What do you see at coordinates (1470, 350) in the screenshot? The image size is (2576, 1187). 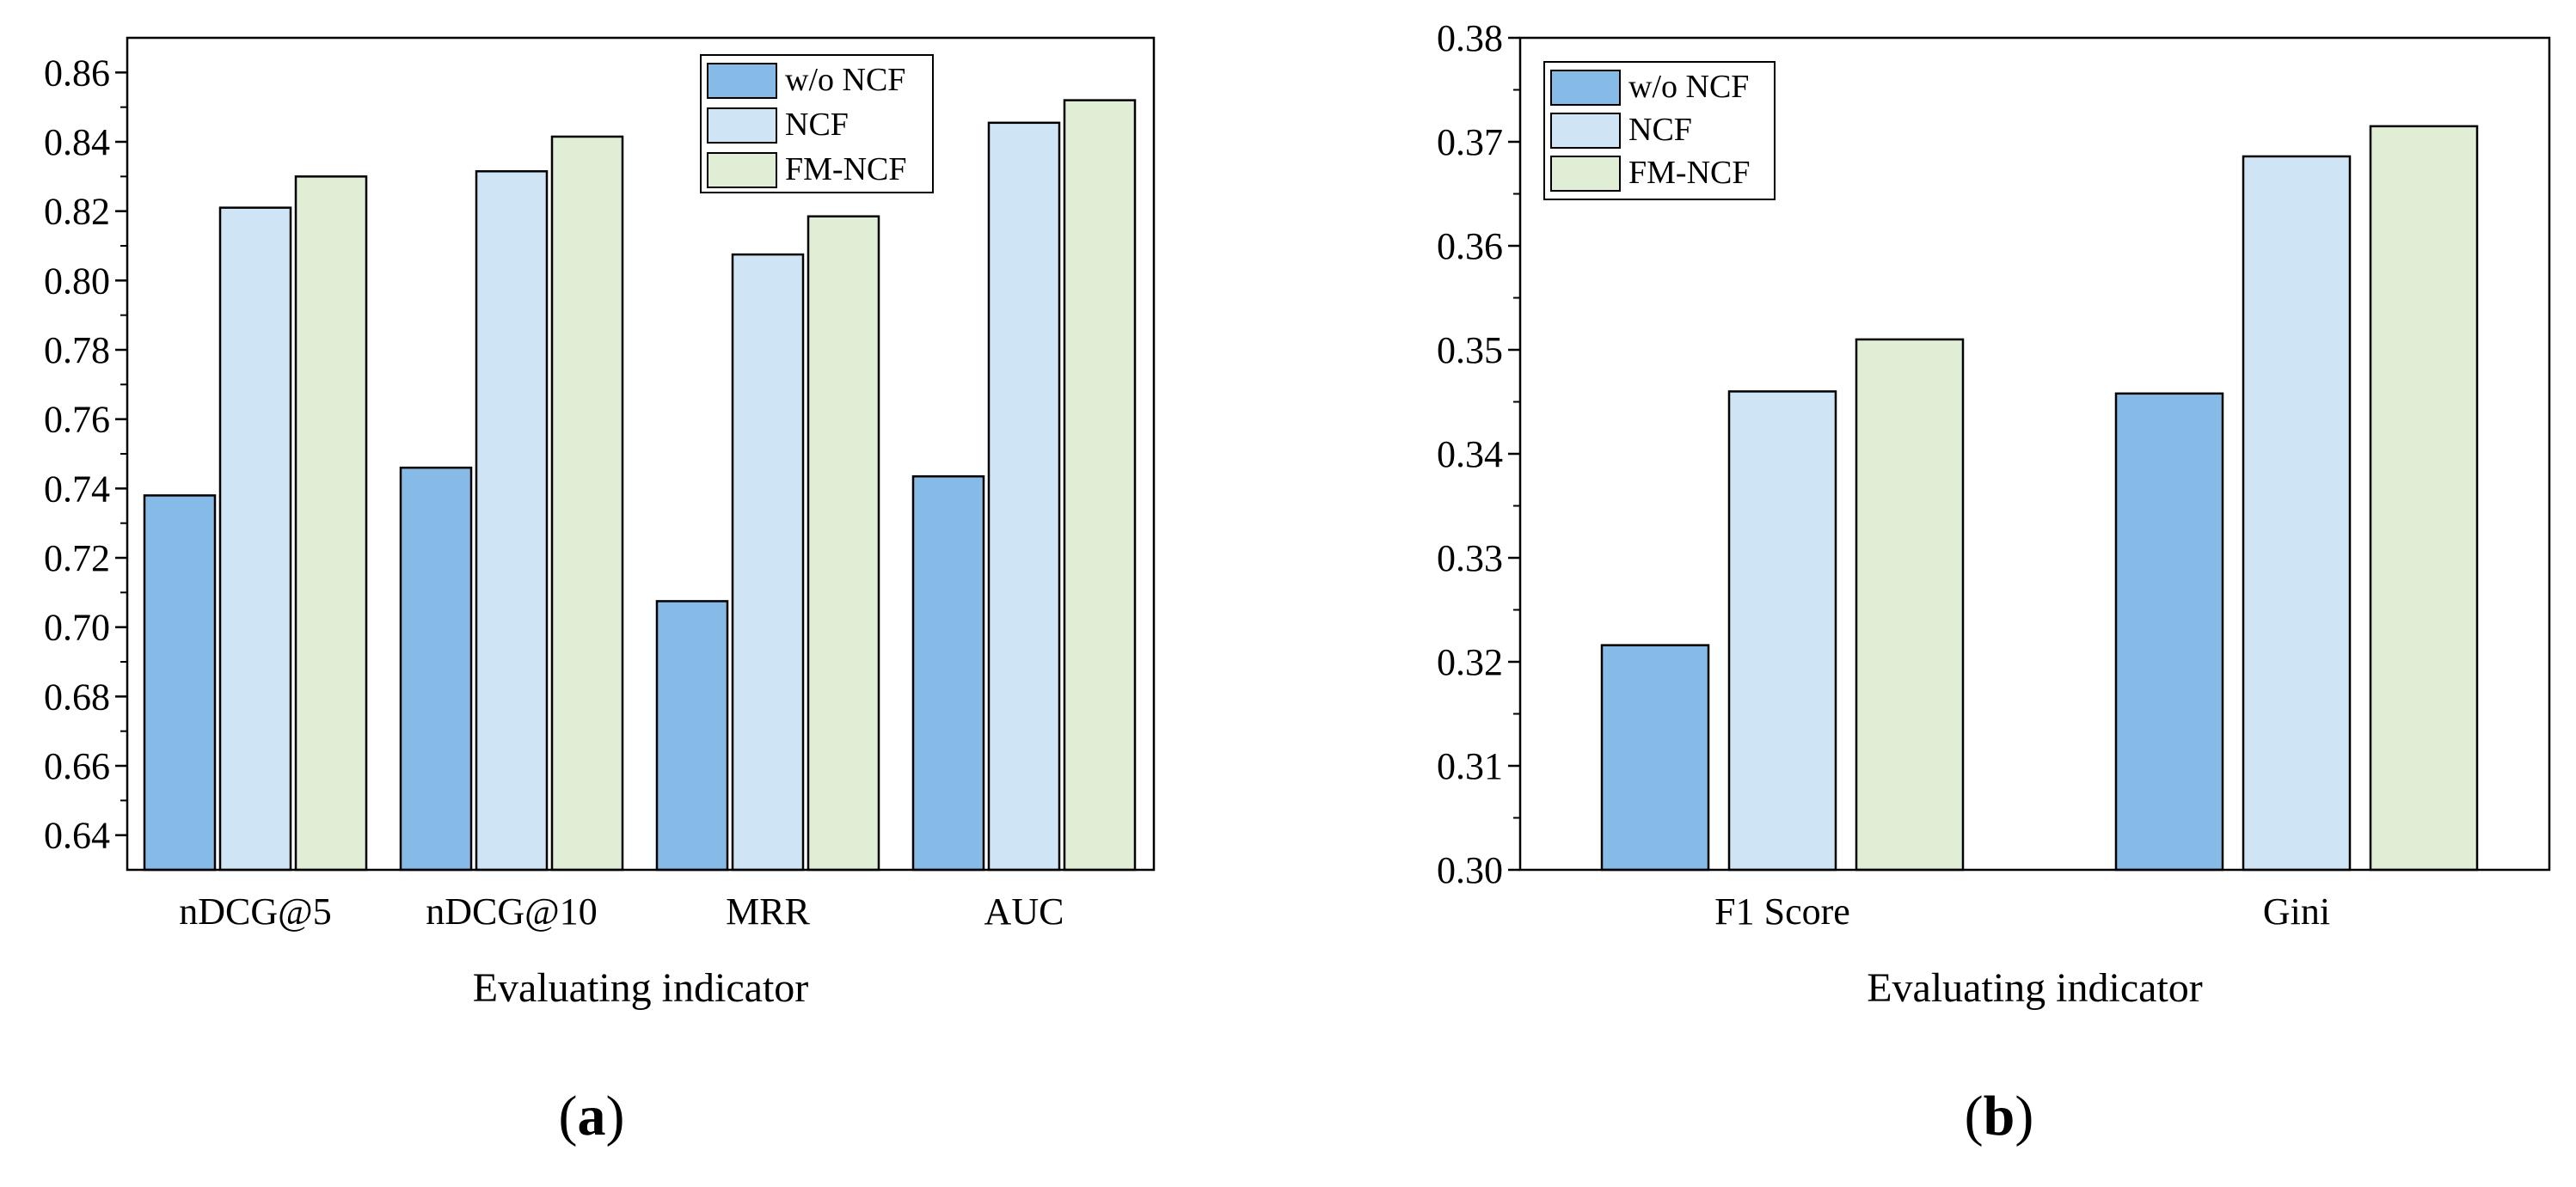 I see `y-tick-label: 0.35` at bounding box center [1470, 350].